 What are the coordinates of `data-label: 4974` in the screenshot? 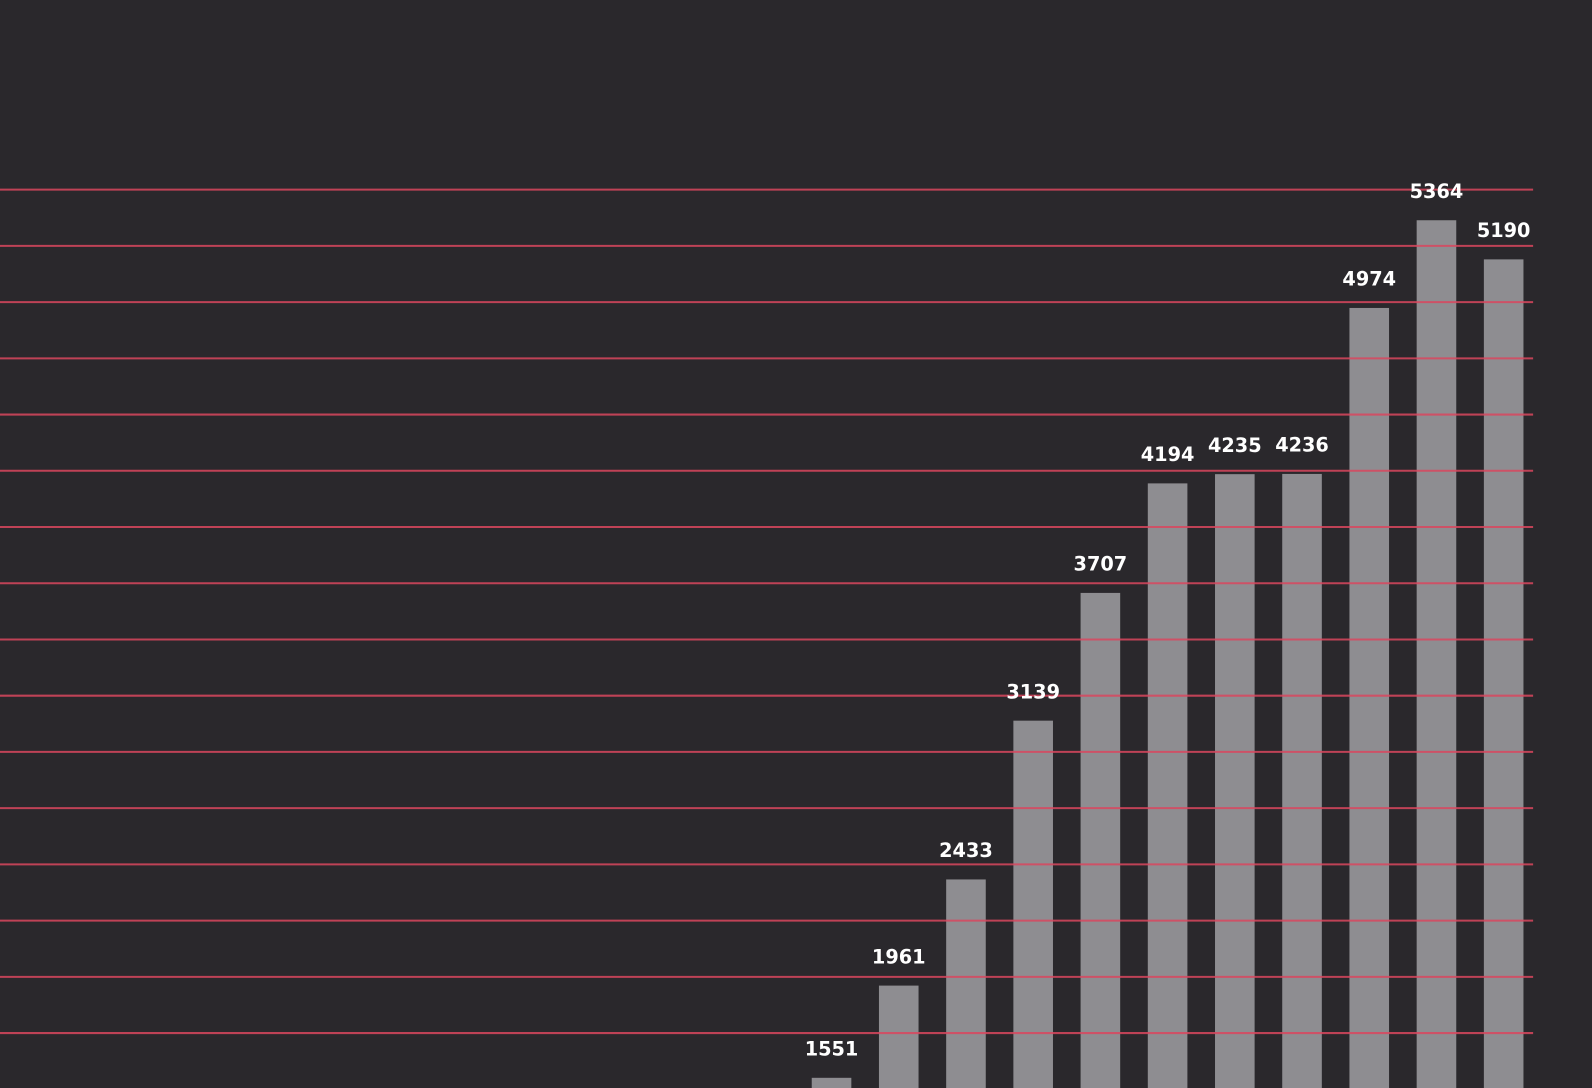 It's located at (1369, 279).